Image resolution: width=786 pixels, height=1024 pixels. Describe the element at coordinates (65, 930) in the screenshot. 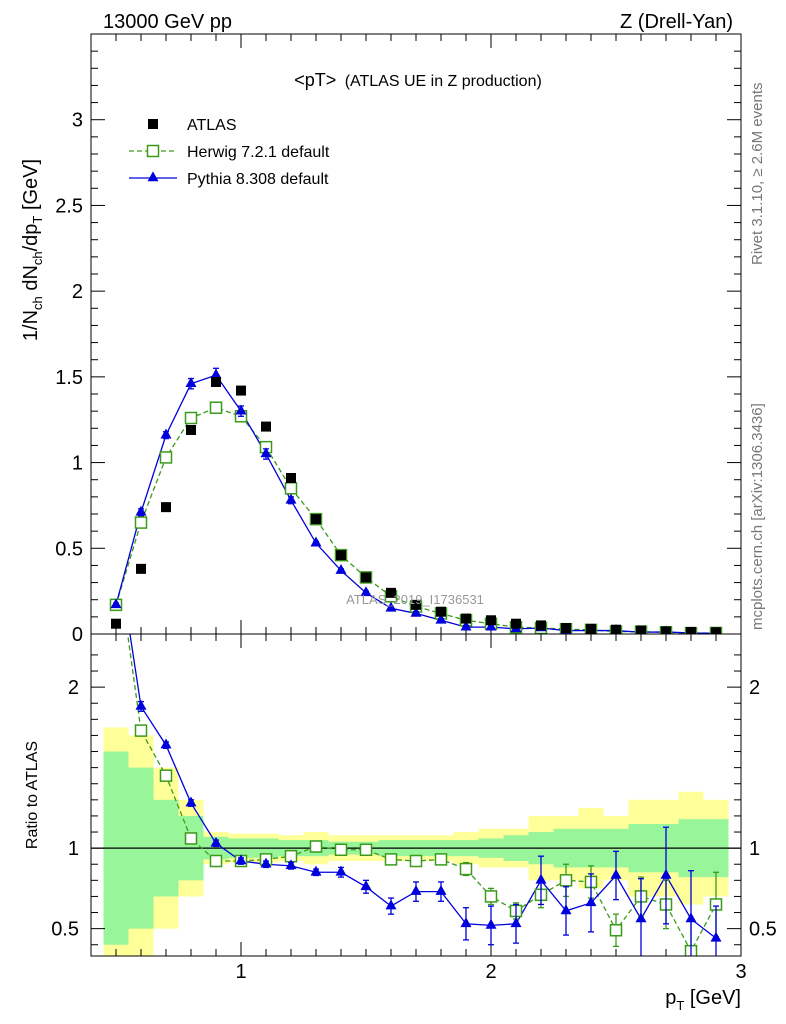

I see `ratio-y-tick-label: 0.5` at that location.